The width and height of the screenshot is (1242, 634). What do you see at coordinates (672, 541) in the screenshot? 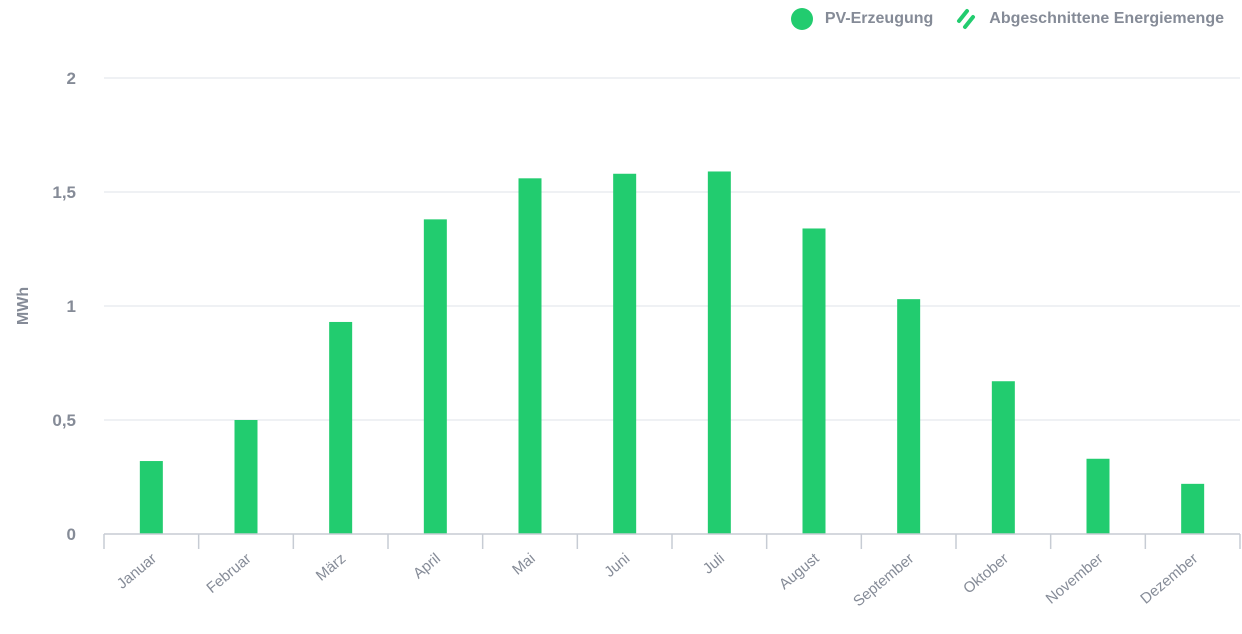
I see `x-axis` at bounding box center [672, 541].